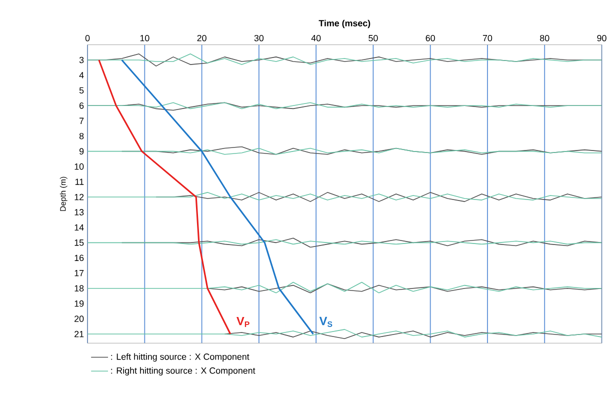  Describe the element at coordinates (344, 24) in the screenshot. I see `x-axis-title: Time (msec)` at that location.